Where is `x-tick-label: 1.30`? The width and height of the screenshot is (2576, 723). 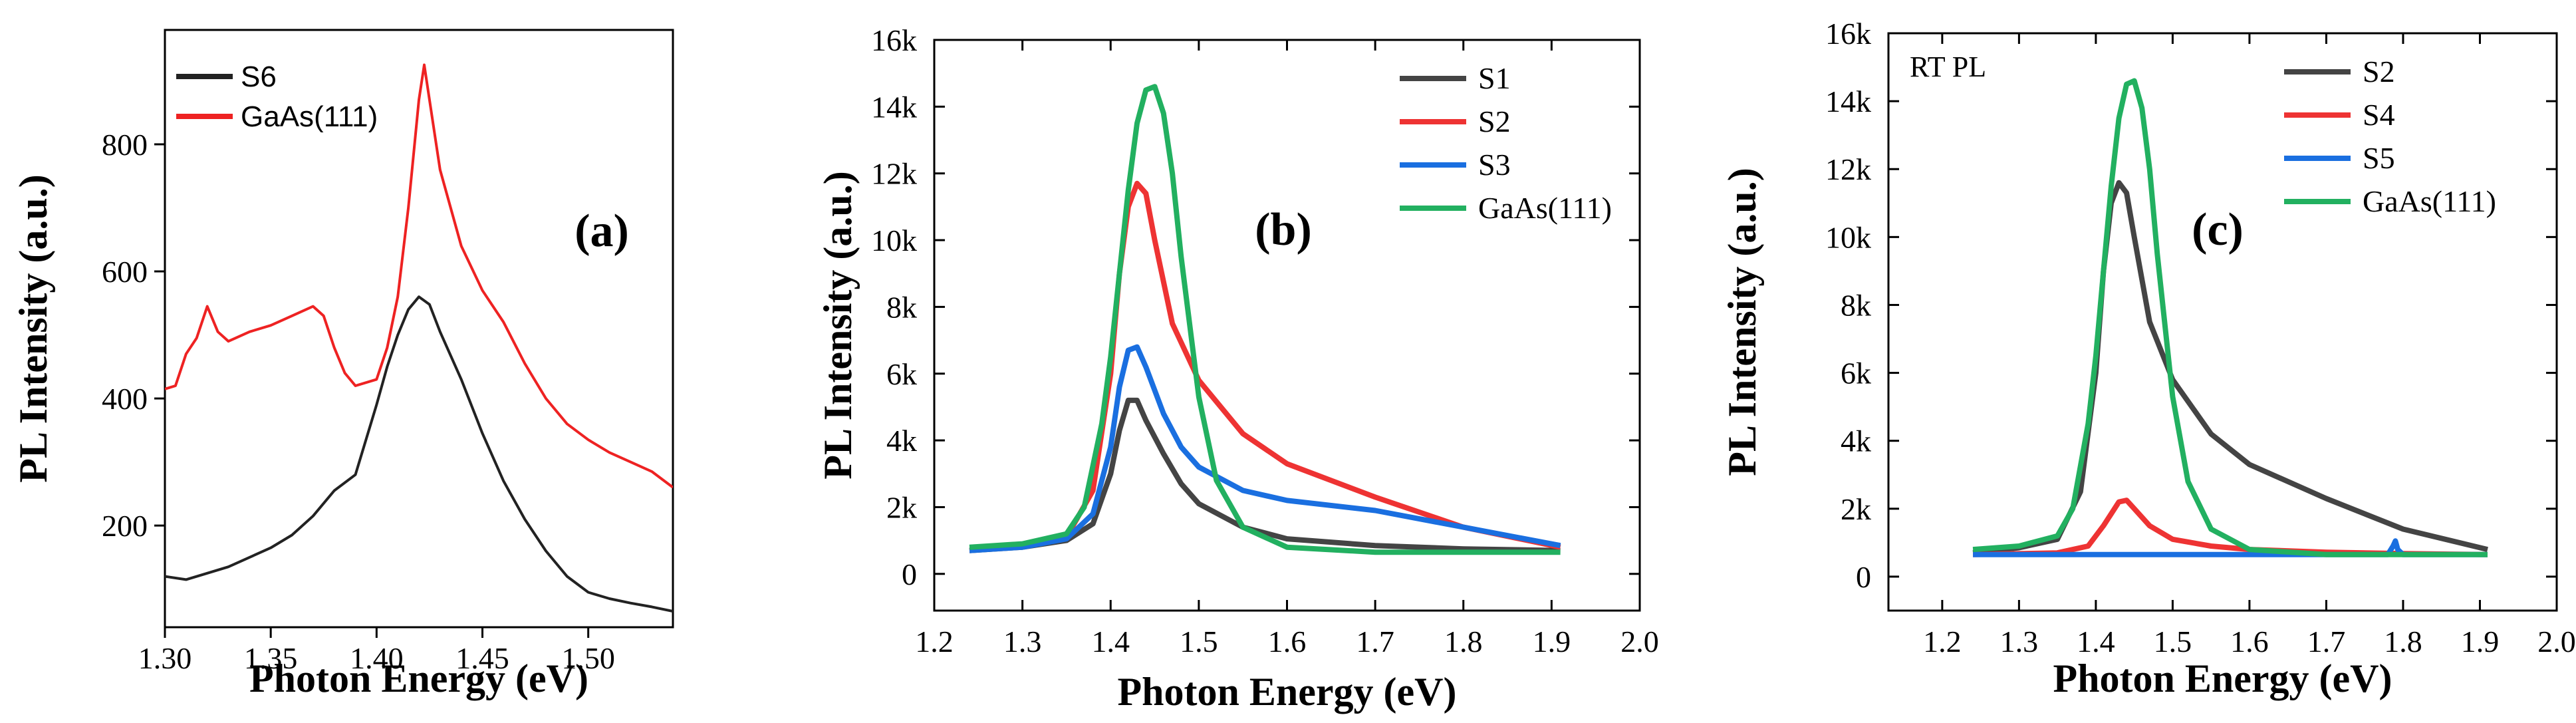 x-tick-label: 1.30 is located at coordinates (165, 658).